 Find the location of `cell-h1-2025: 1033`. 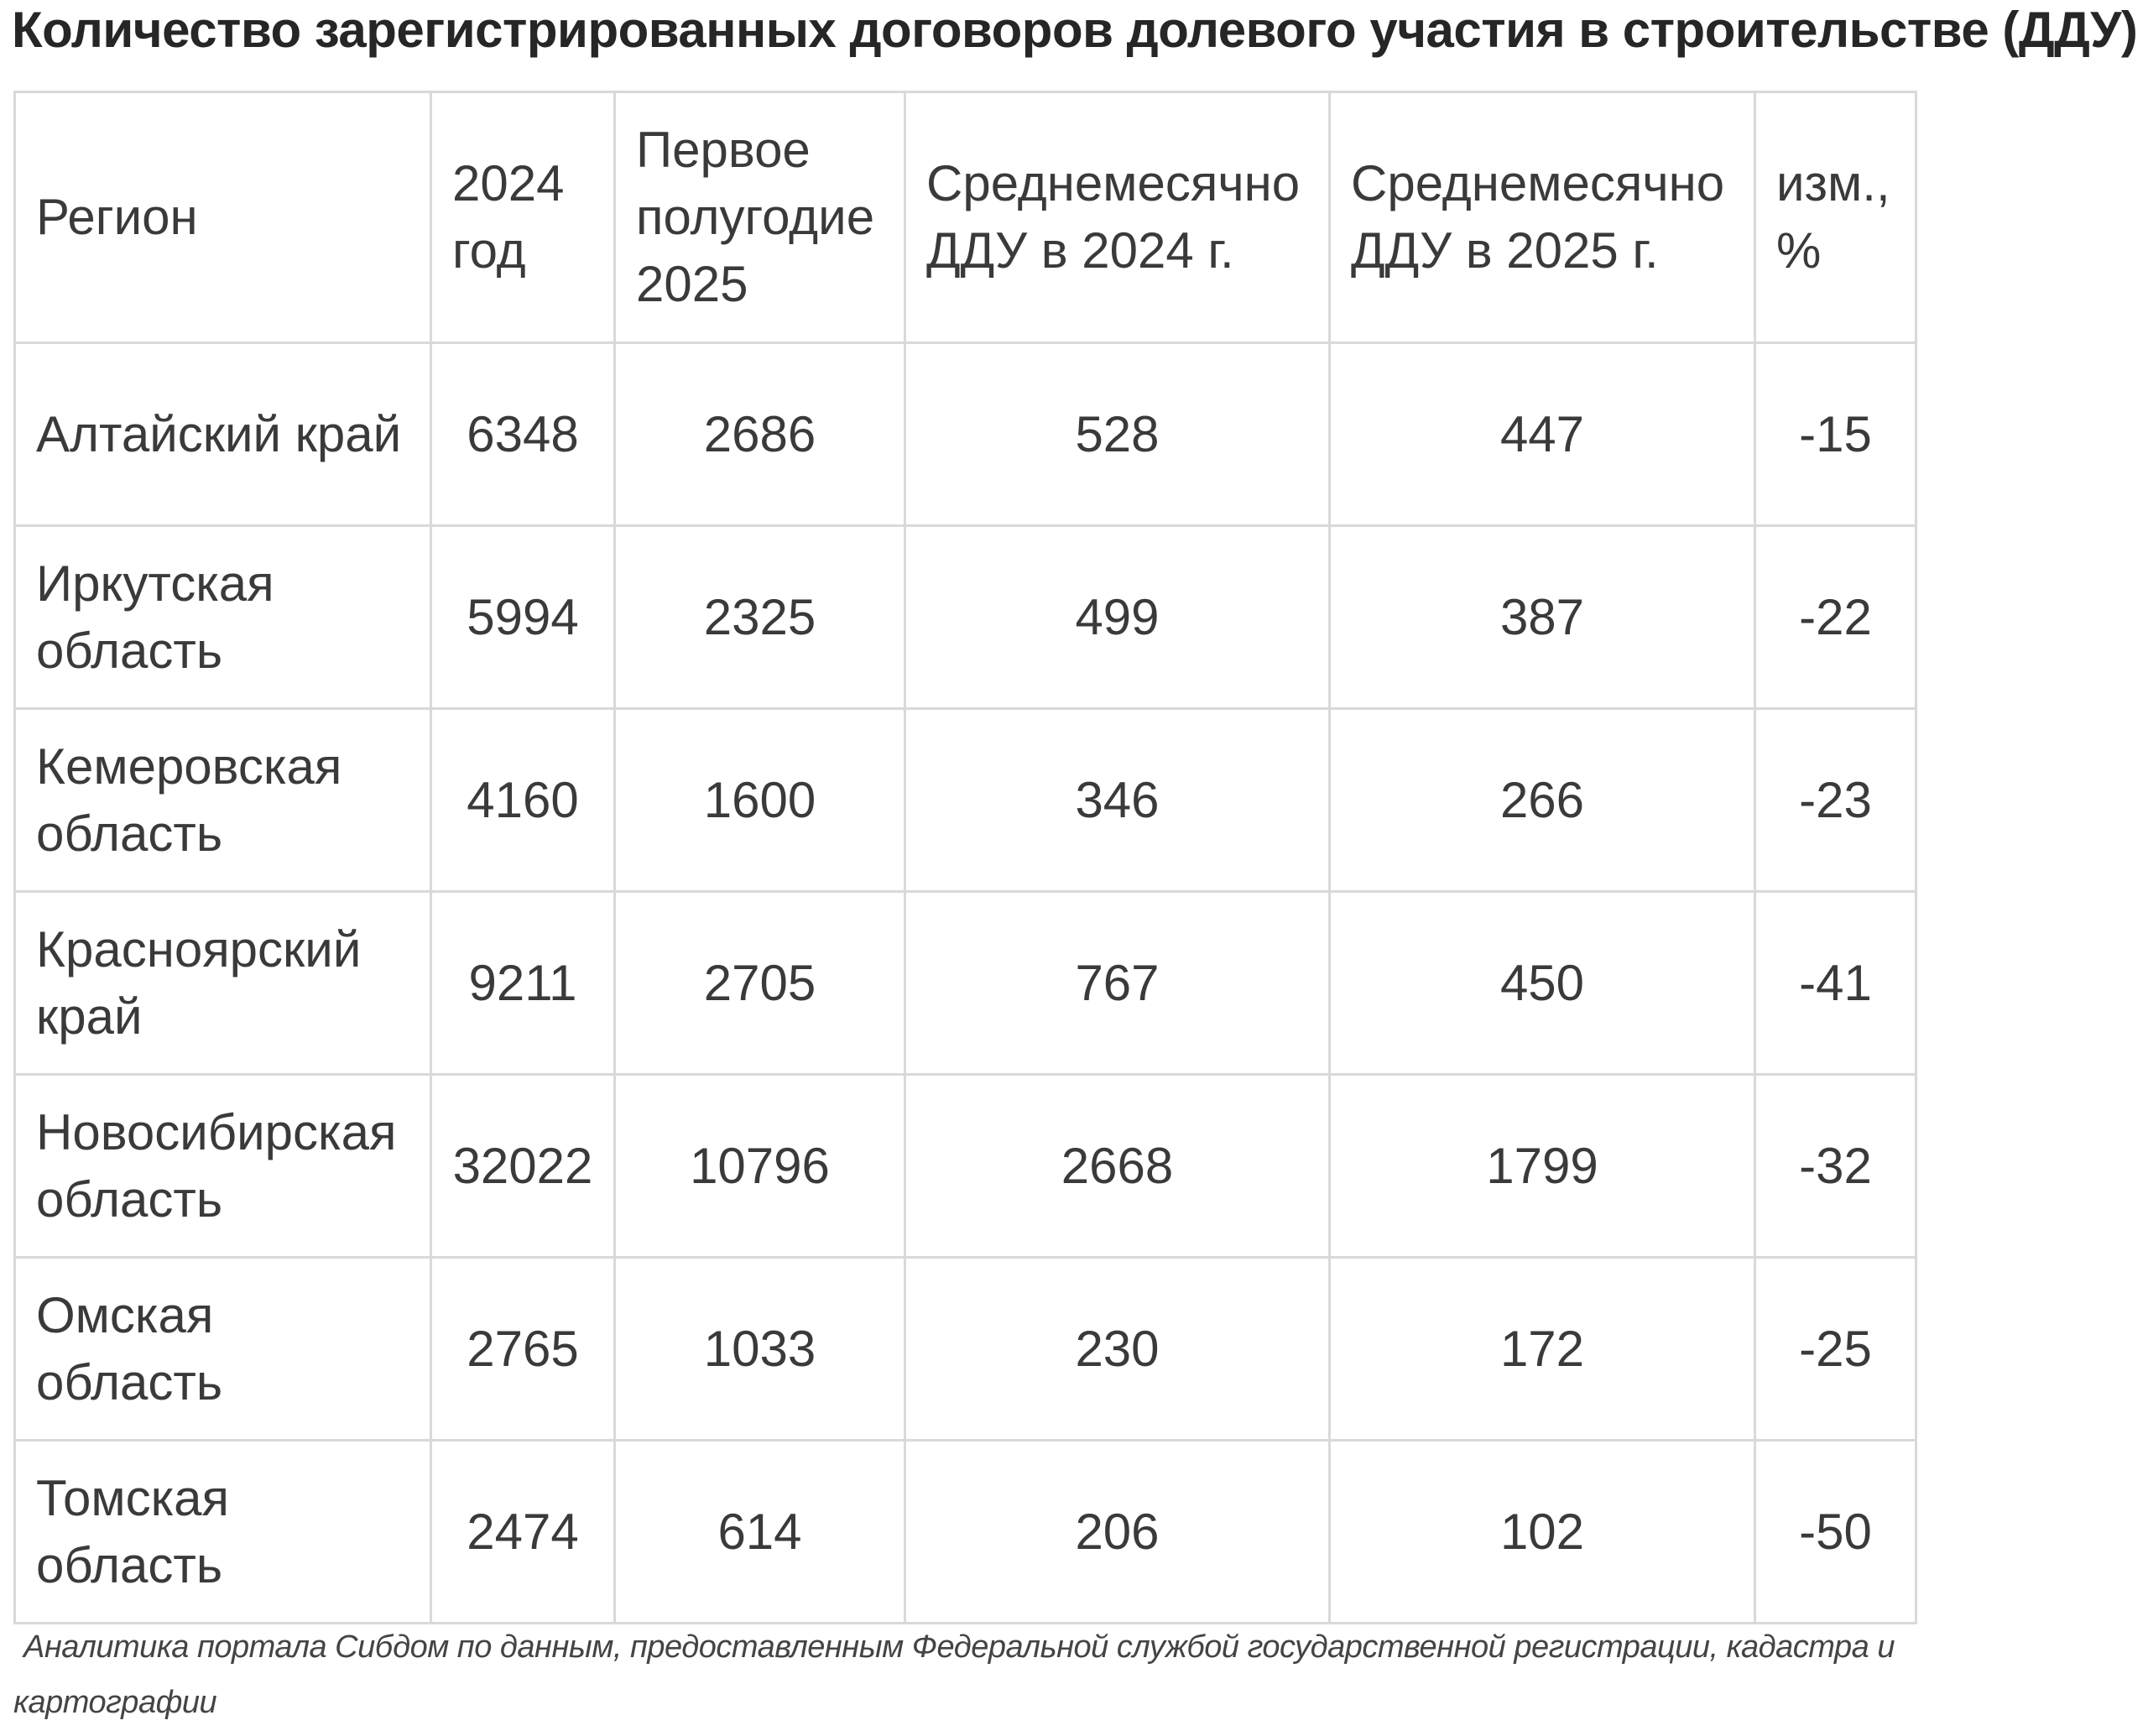

cell-h1-2025: 1033 is located at coordinates (760, 1348).